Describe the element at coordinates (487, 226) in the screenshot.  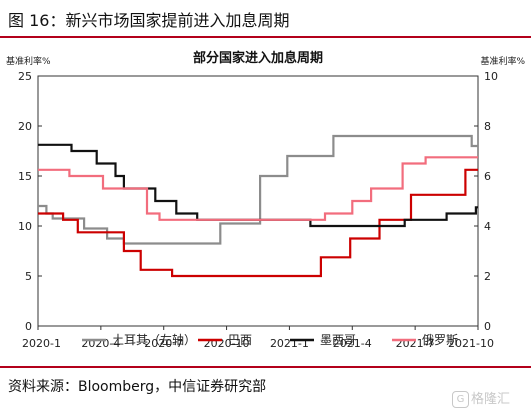
I see `right-axis-tick-label: 4` at that location.